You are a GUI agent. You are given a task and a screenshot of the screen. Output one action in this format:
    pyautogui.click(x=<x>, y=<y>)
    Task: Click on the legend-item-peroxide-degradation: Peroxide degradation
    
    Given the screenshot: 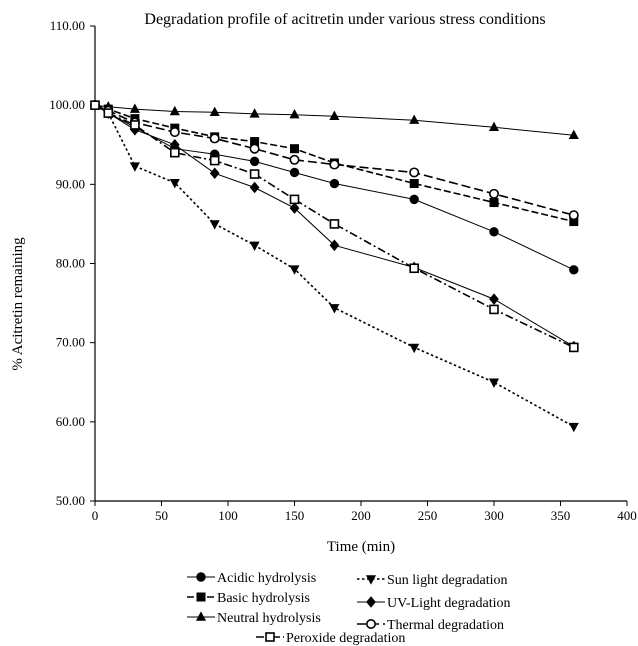 What is the action you would take?
    pyautogui.click(x=330, y=638)
    